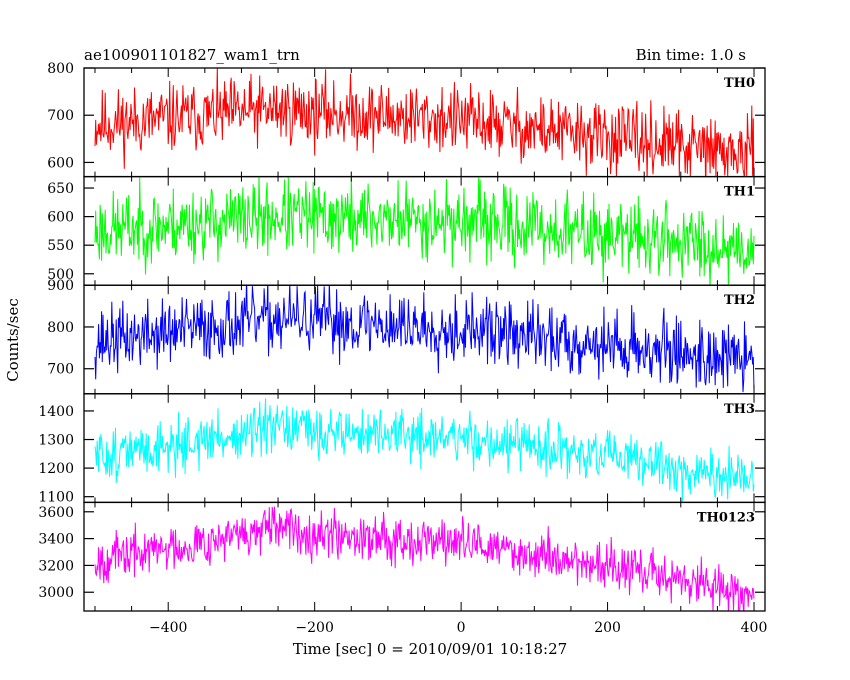 The width and height of the screenshot is (850, 680). I want to click on x-tick-label: 0, so click(461, 628).